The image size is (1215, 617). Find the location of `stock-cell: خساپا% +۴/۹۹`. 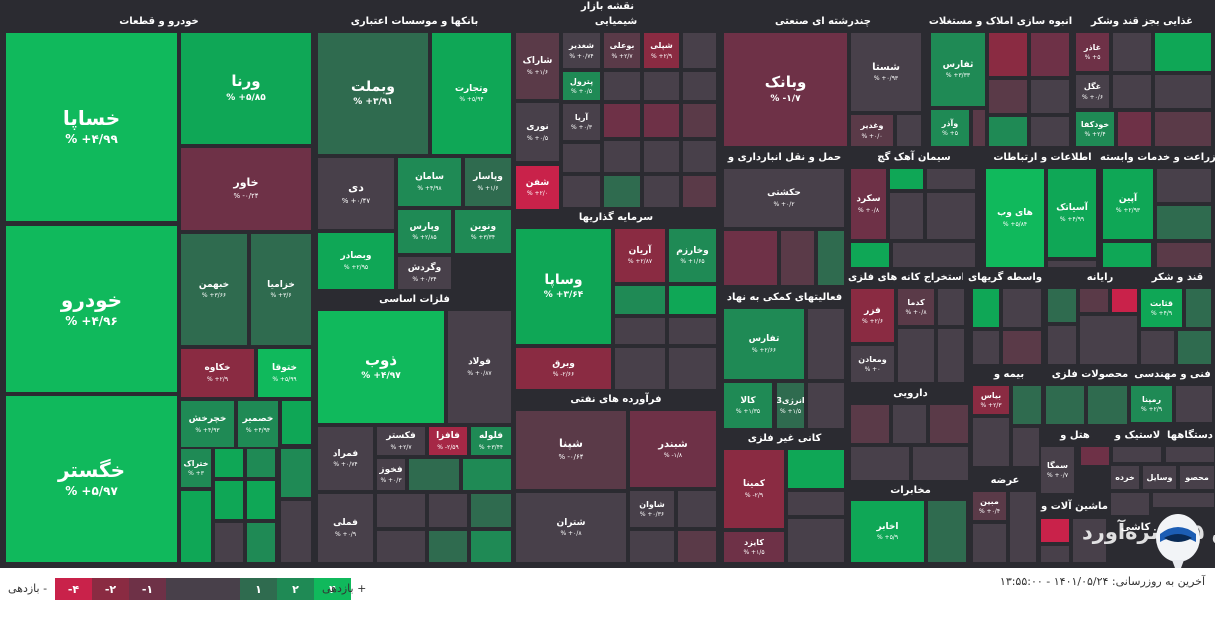

stock-cell: خساپا% +۴/۹۹ is located at coordinates (91, 127).